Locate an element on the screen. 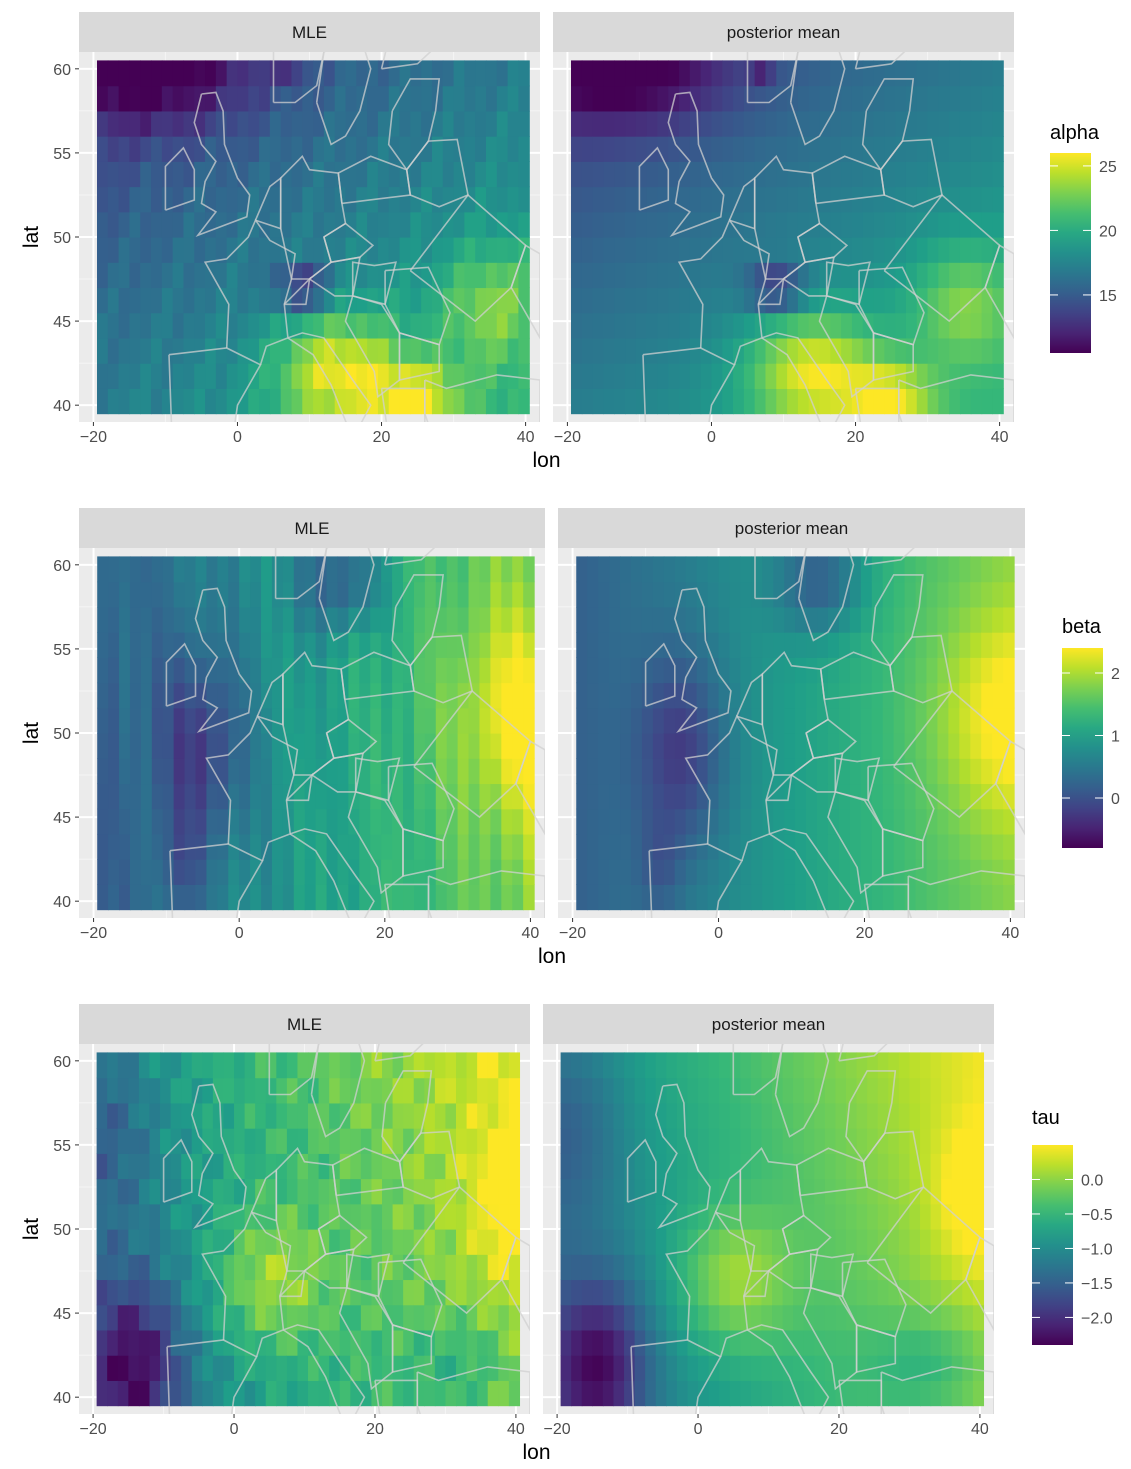 The width and height of the screenshot is (1131, 1469). x-tick-label: 20 is located at coordinates (865, 933).